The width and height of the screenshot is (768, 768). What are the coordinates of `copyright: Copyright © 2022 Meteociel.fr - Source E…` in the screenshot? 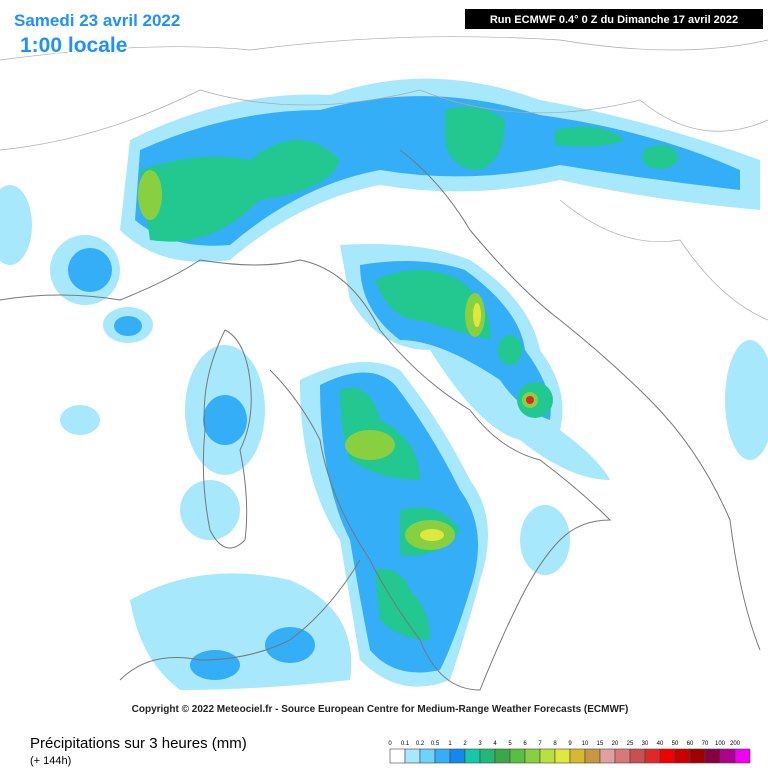 It's located at (380, 709).